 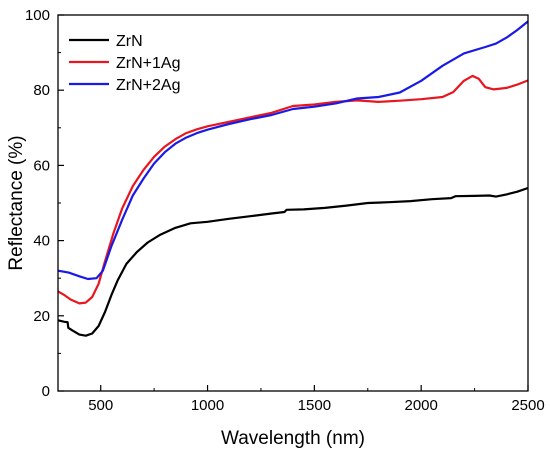 What do you see at coordinates (148, 85) in the screenshot?
I see `legend-label-2: ZrN+2Ag` at bounding box center [148, 85].